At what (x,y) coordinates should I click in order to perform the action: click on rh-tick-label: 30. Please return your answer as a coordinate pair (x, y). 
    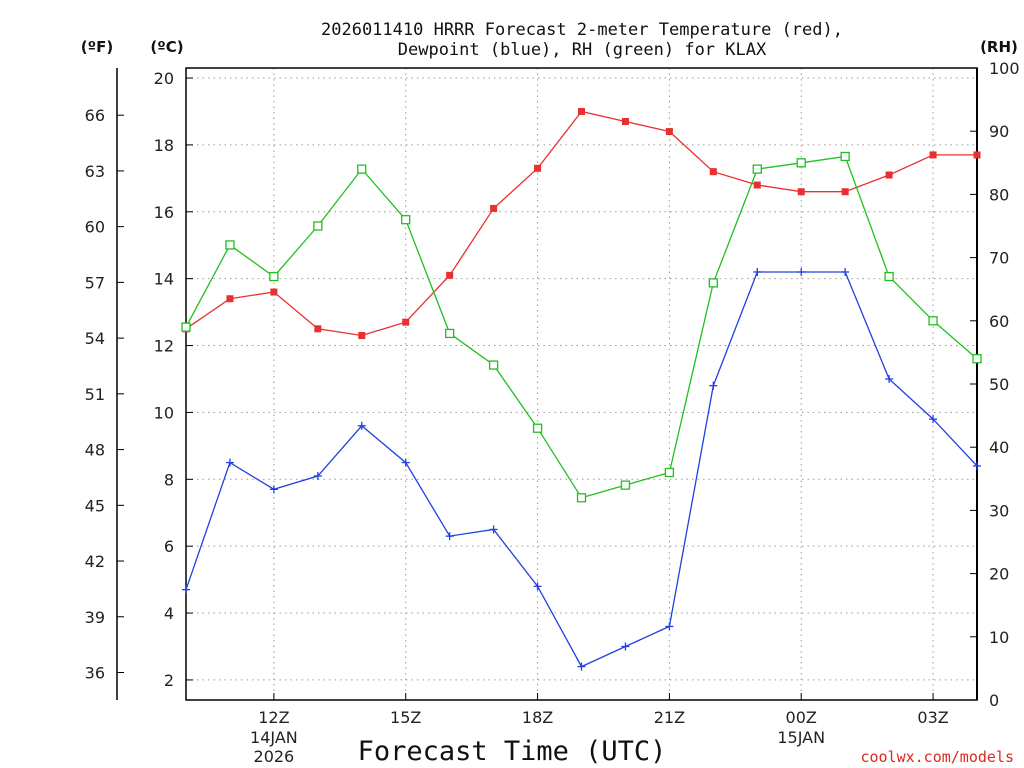
    Looking at the image, I should click on (999, 510).